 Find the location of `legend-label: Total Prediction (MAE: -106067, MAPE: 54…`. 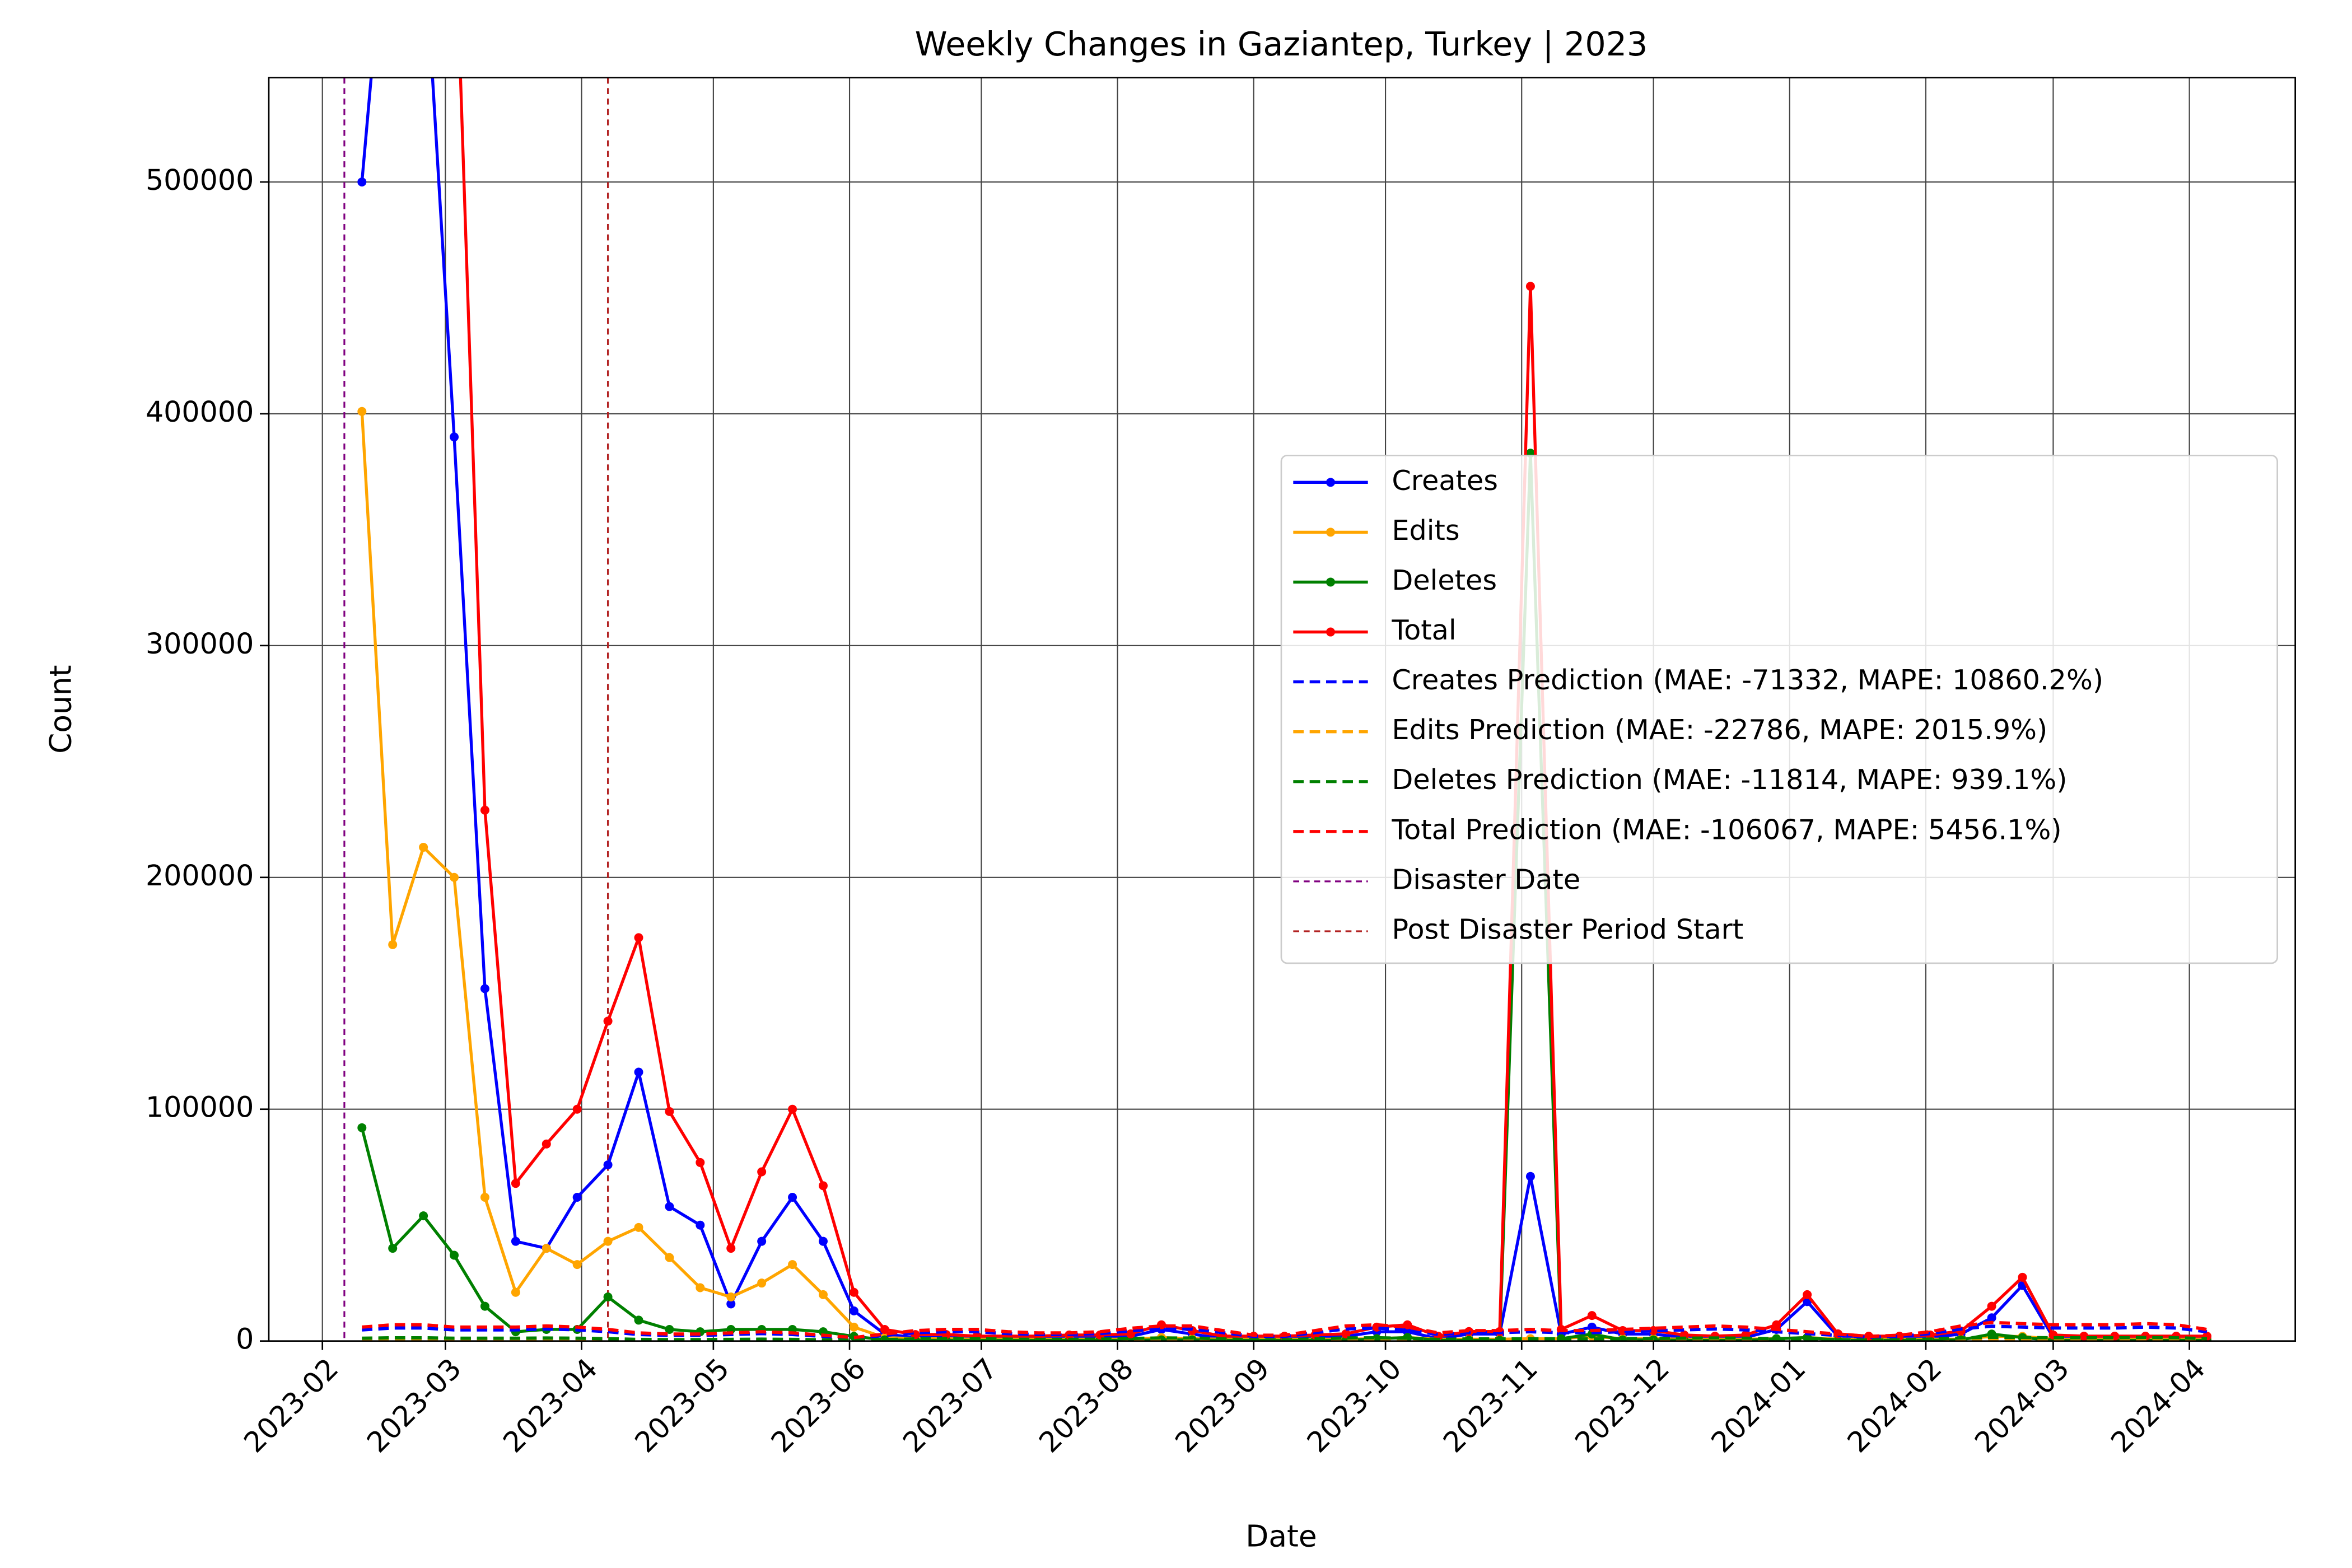

legend-label: Total Prediction (MAE: -106067, MAPE: 54… is located at coordinates (1726, 830).